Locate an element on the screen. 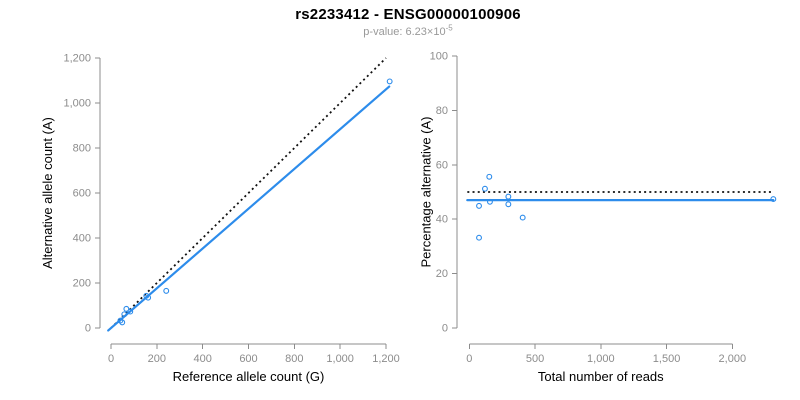  y-axis-title: Alternative allele count (A) is located at coordinates (47, 193).